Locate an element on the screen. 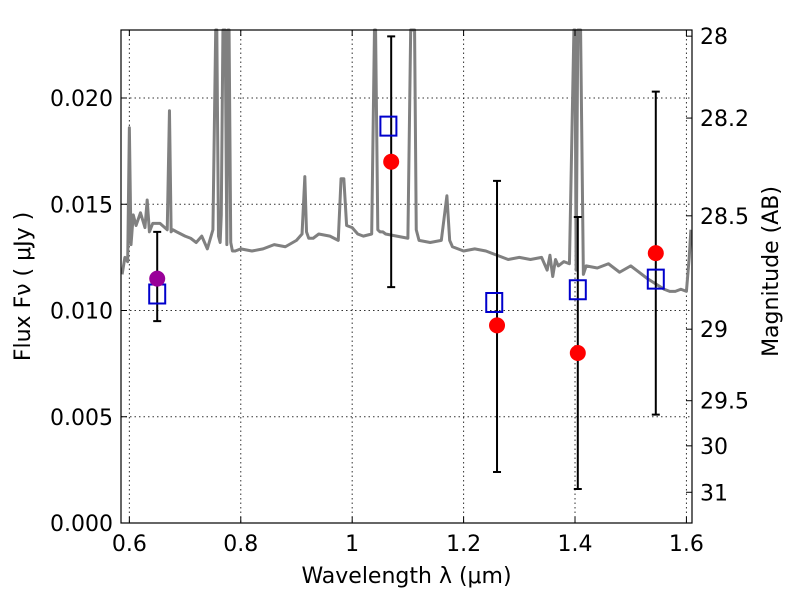 The height and width of the screenshot is (600, 800). right-tick-label: 28.5 is located at coordinates (724, 217).